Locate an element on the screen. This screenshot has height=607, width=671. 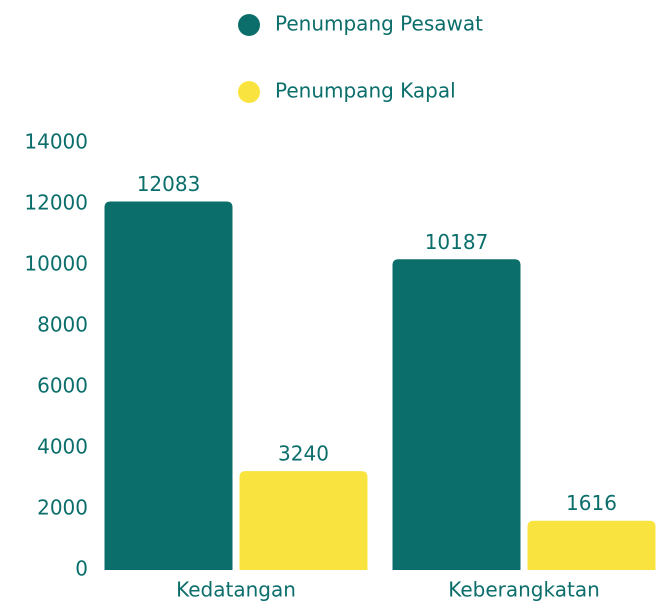
x-tick-label: Kedatangan is located at coordinates (236, 590).